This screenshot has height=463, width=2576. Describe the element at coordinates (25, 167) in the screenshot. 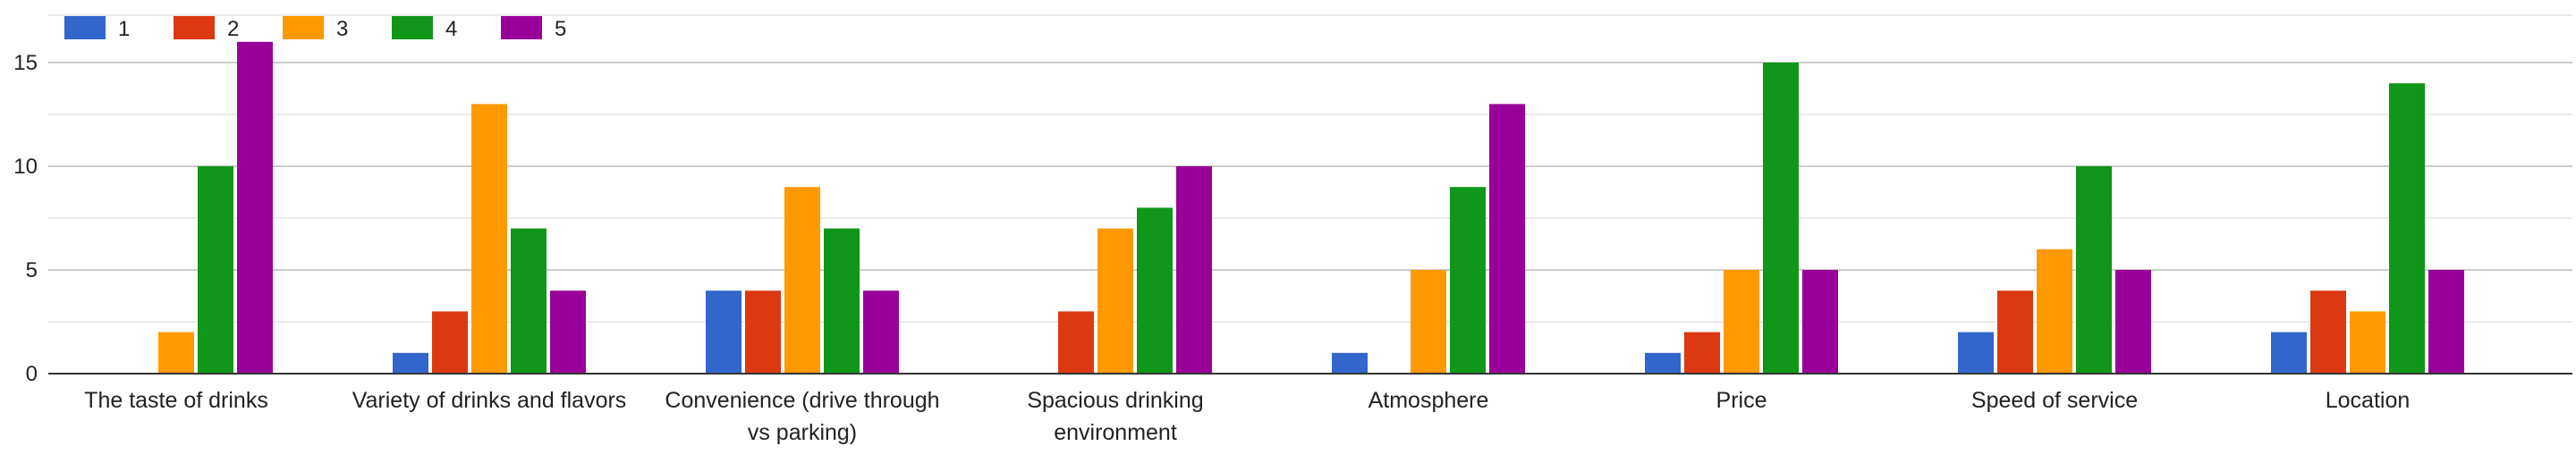

I see `y-tick-label: 10` at that location.